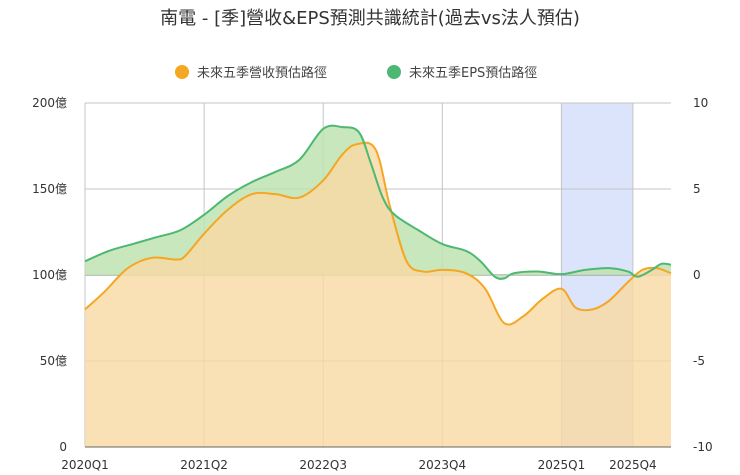 The width and height of the screenshot is (740, 475). Describe the element at coordinates (49, 189) in the screenshot. I see `y-left-tick-label: 150億` at that location.